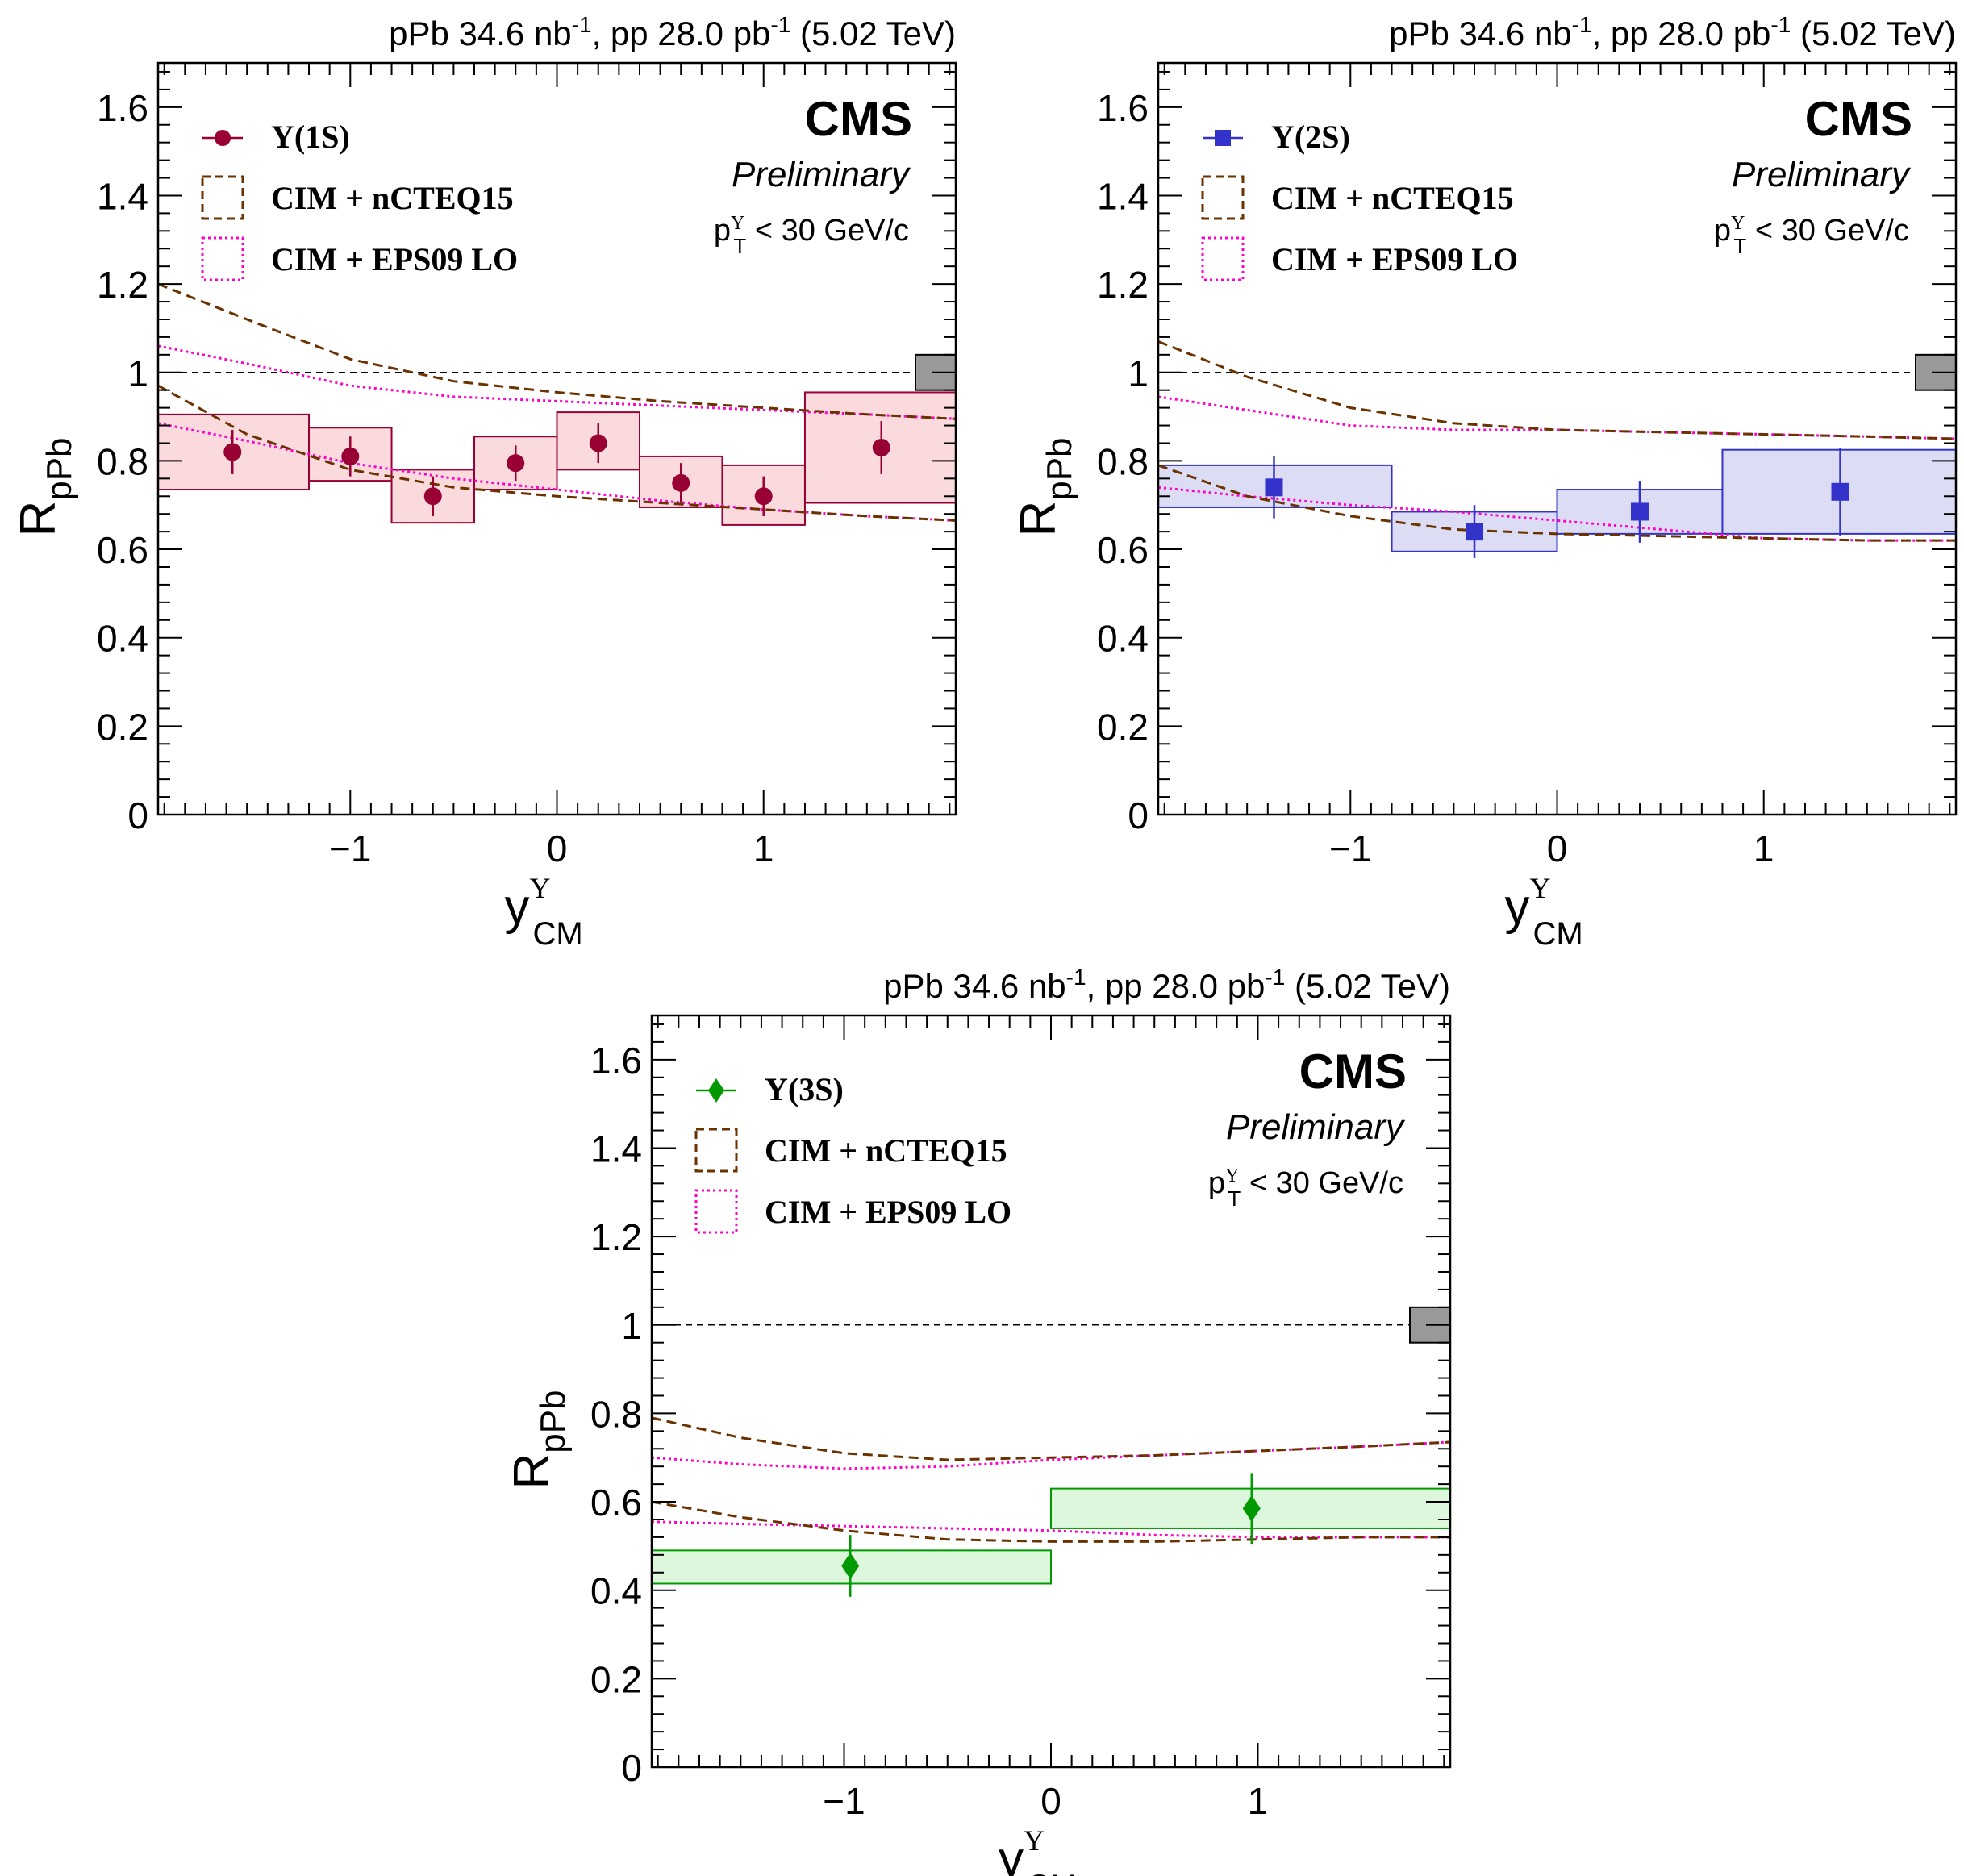 This screenshot has height=1876, width=1964. What do you see at coordinates (310, 137) in the screenshot?
I see `legend-data-label: Υ(1S)` at bounding box center [310, 137].